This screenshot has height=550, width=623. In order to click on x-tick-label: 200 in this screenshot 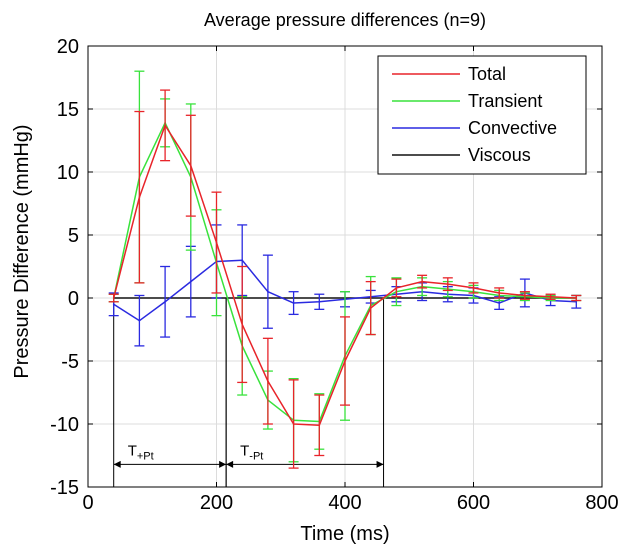, I will do `click(216, 503)`.